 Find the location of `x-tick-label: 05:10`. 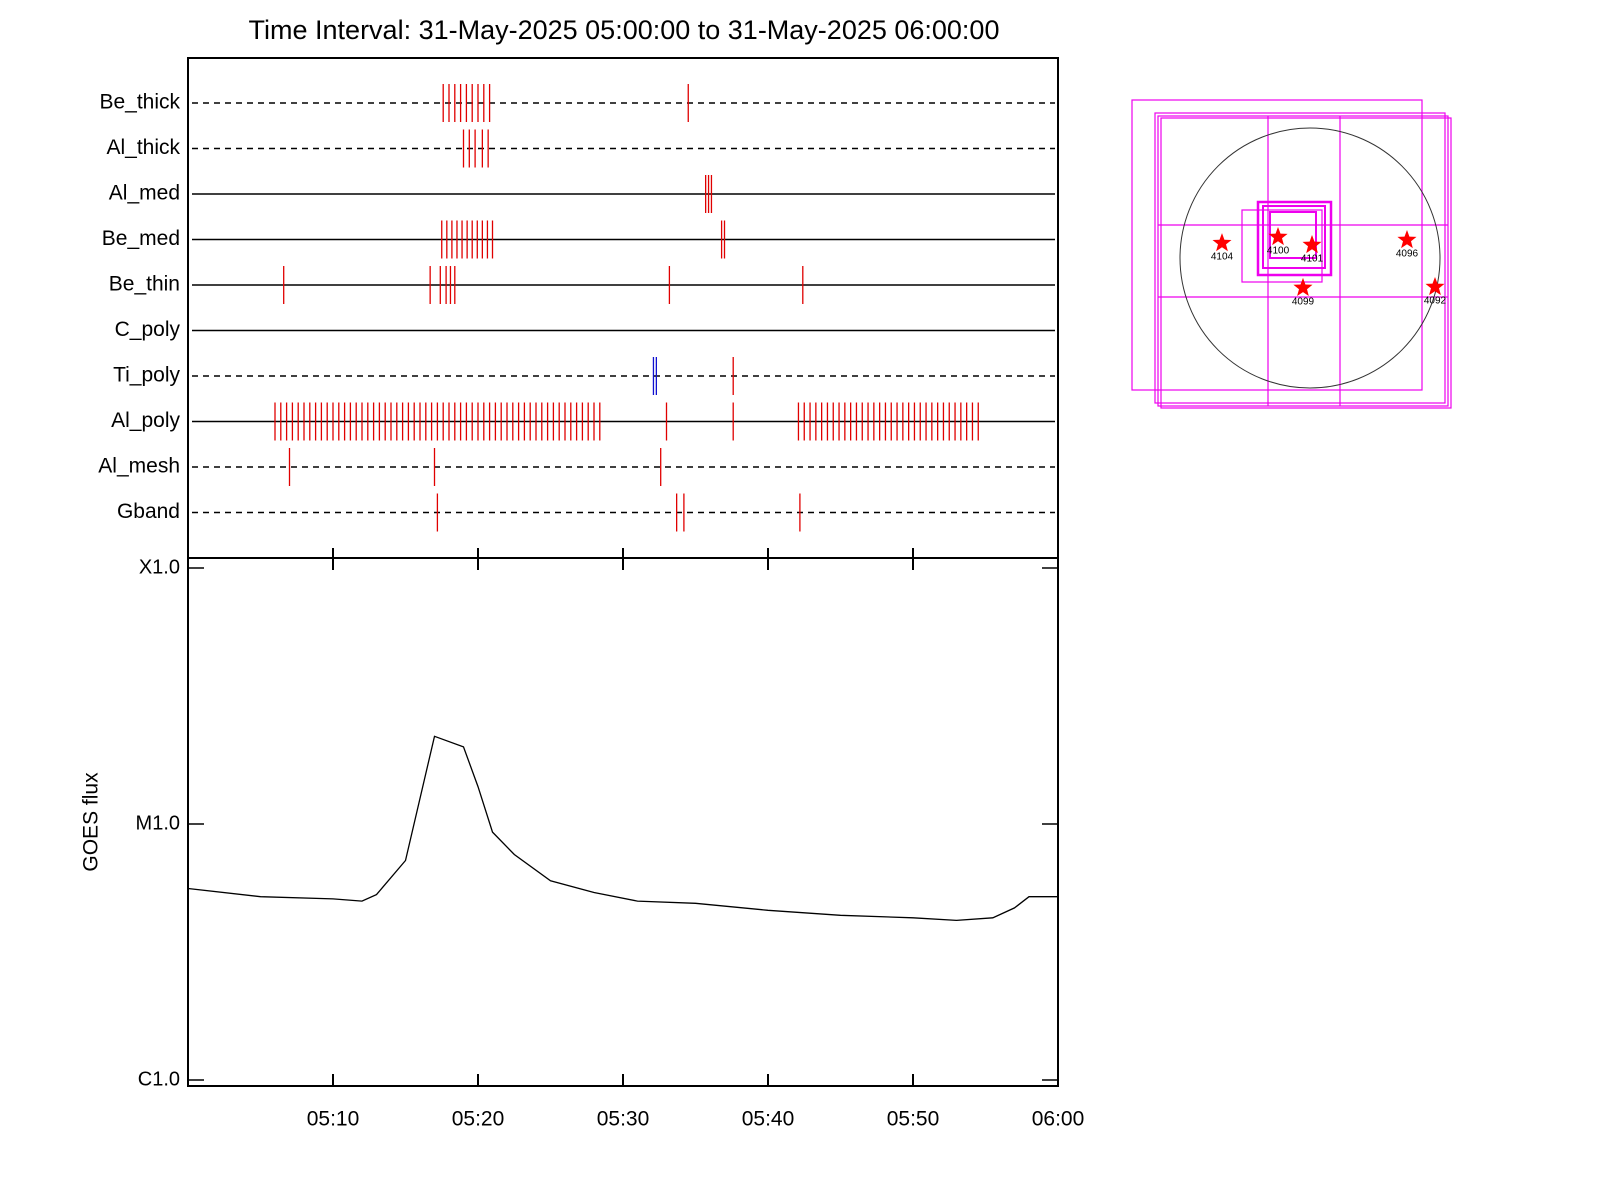

x-tick-label: 05:10 is located at coordinates (333, 1119).